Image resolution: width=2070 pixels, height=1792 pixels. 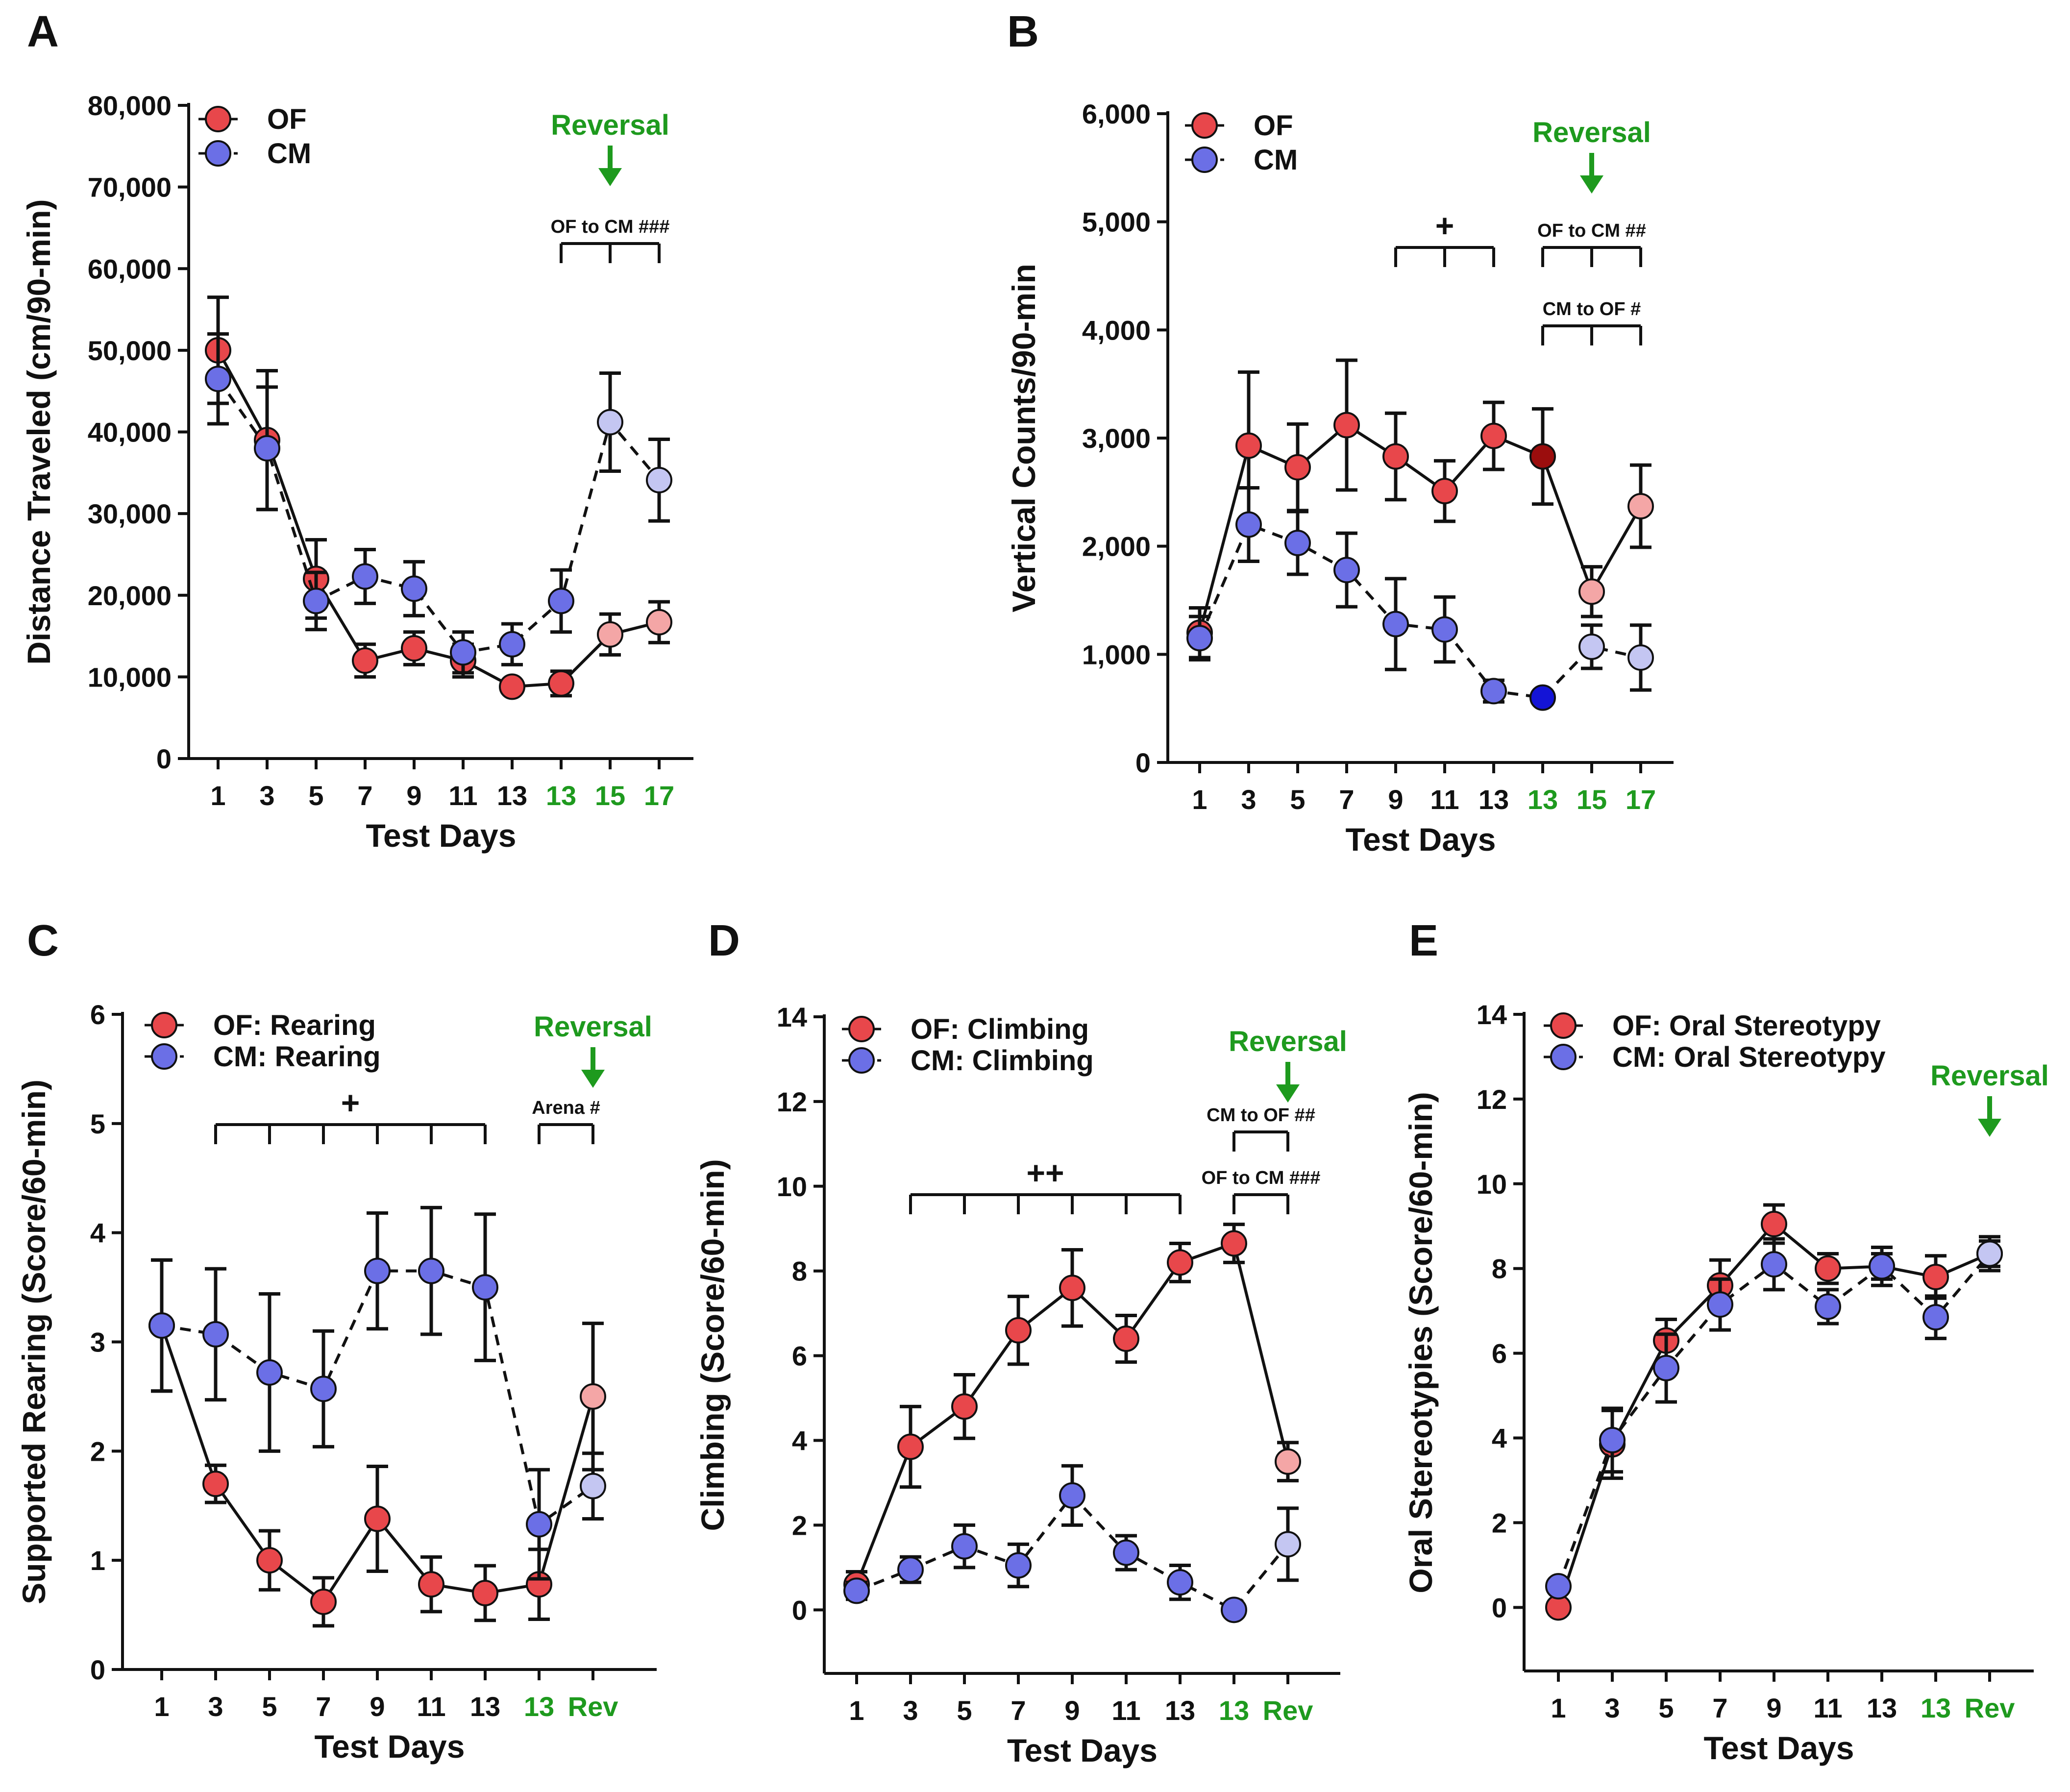 What do you see at coordinates (97, 1233) in the screenshot?
I see `y-tick-label: 4` at bounding box center [97, 1233].